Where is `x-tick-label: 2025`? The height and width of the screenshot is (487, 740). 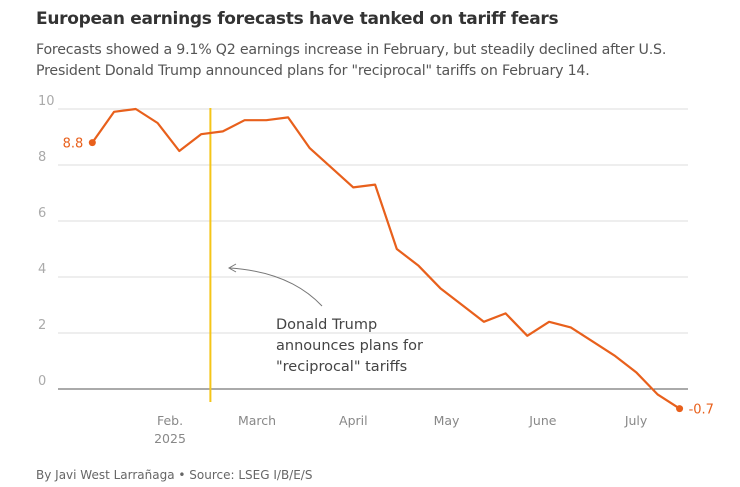 x-tick-label: 2025 is located at coordinates (170, 438).